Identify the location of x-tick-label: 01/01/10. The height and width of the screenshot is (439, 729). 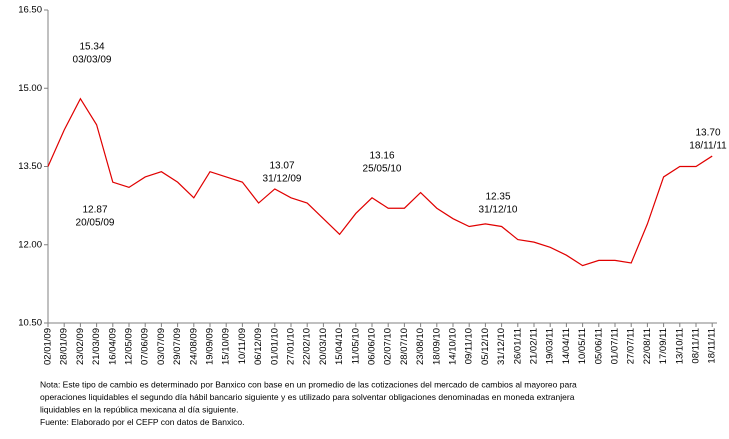
(274, 346).